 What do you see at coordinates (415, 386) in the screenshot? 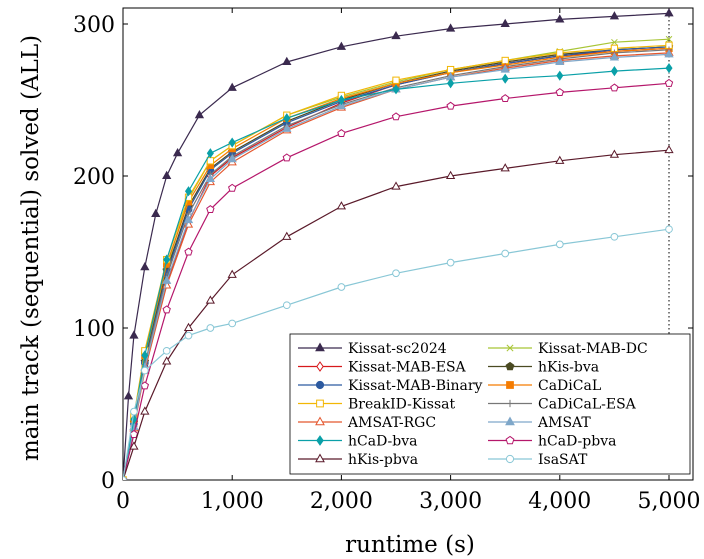
I see `legend-label: Kissat-MAB-Binary` at bounding box center [415, 386].